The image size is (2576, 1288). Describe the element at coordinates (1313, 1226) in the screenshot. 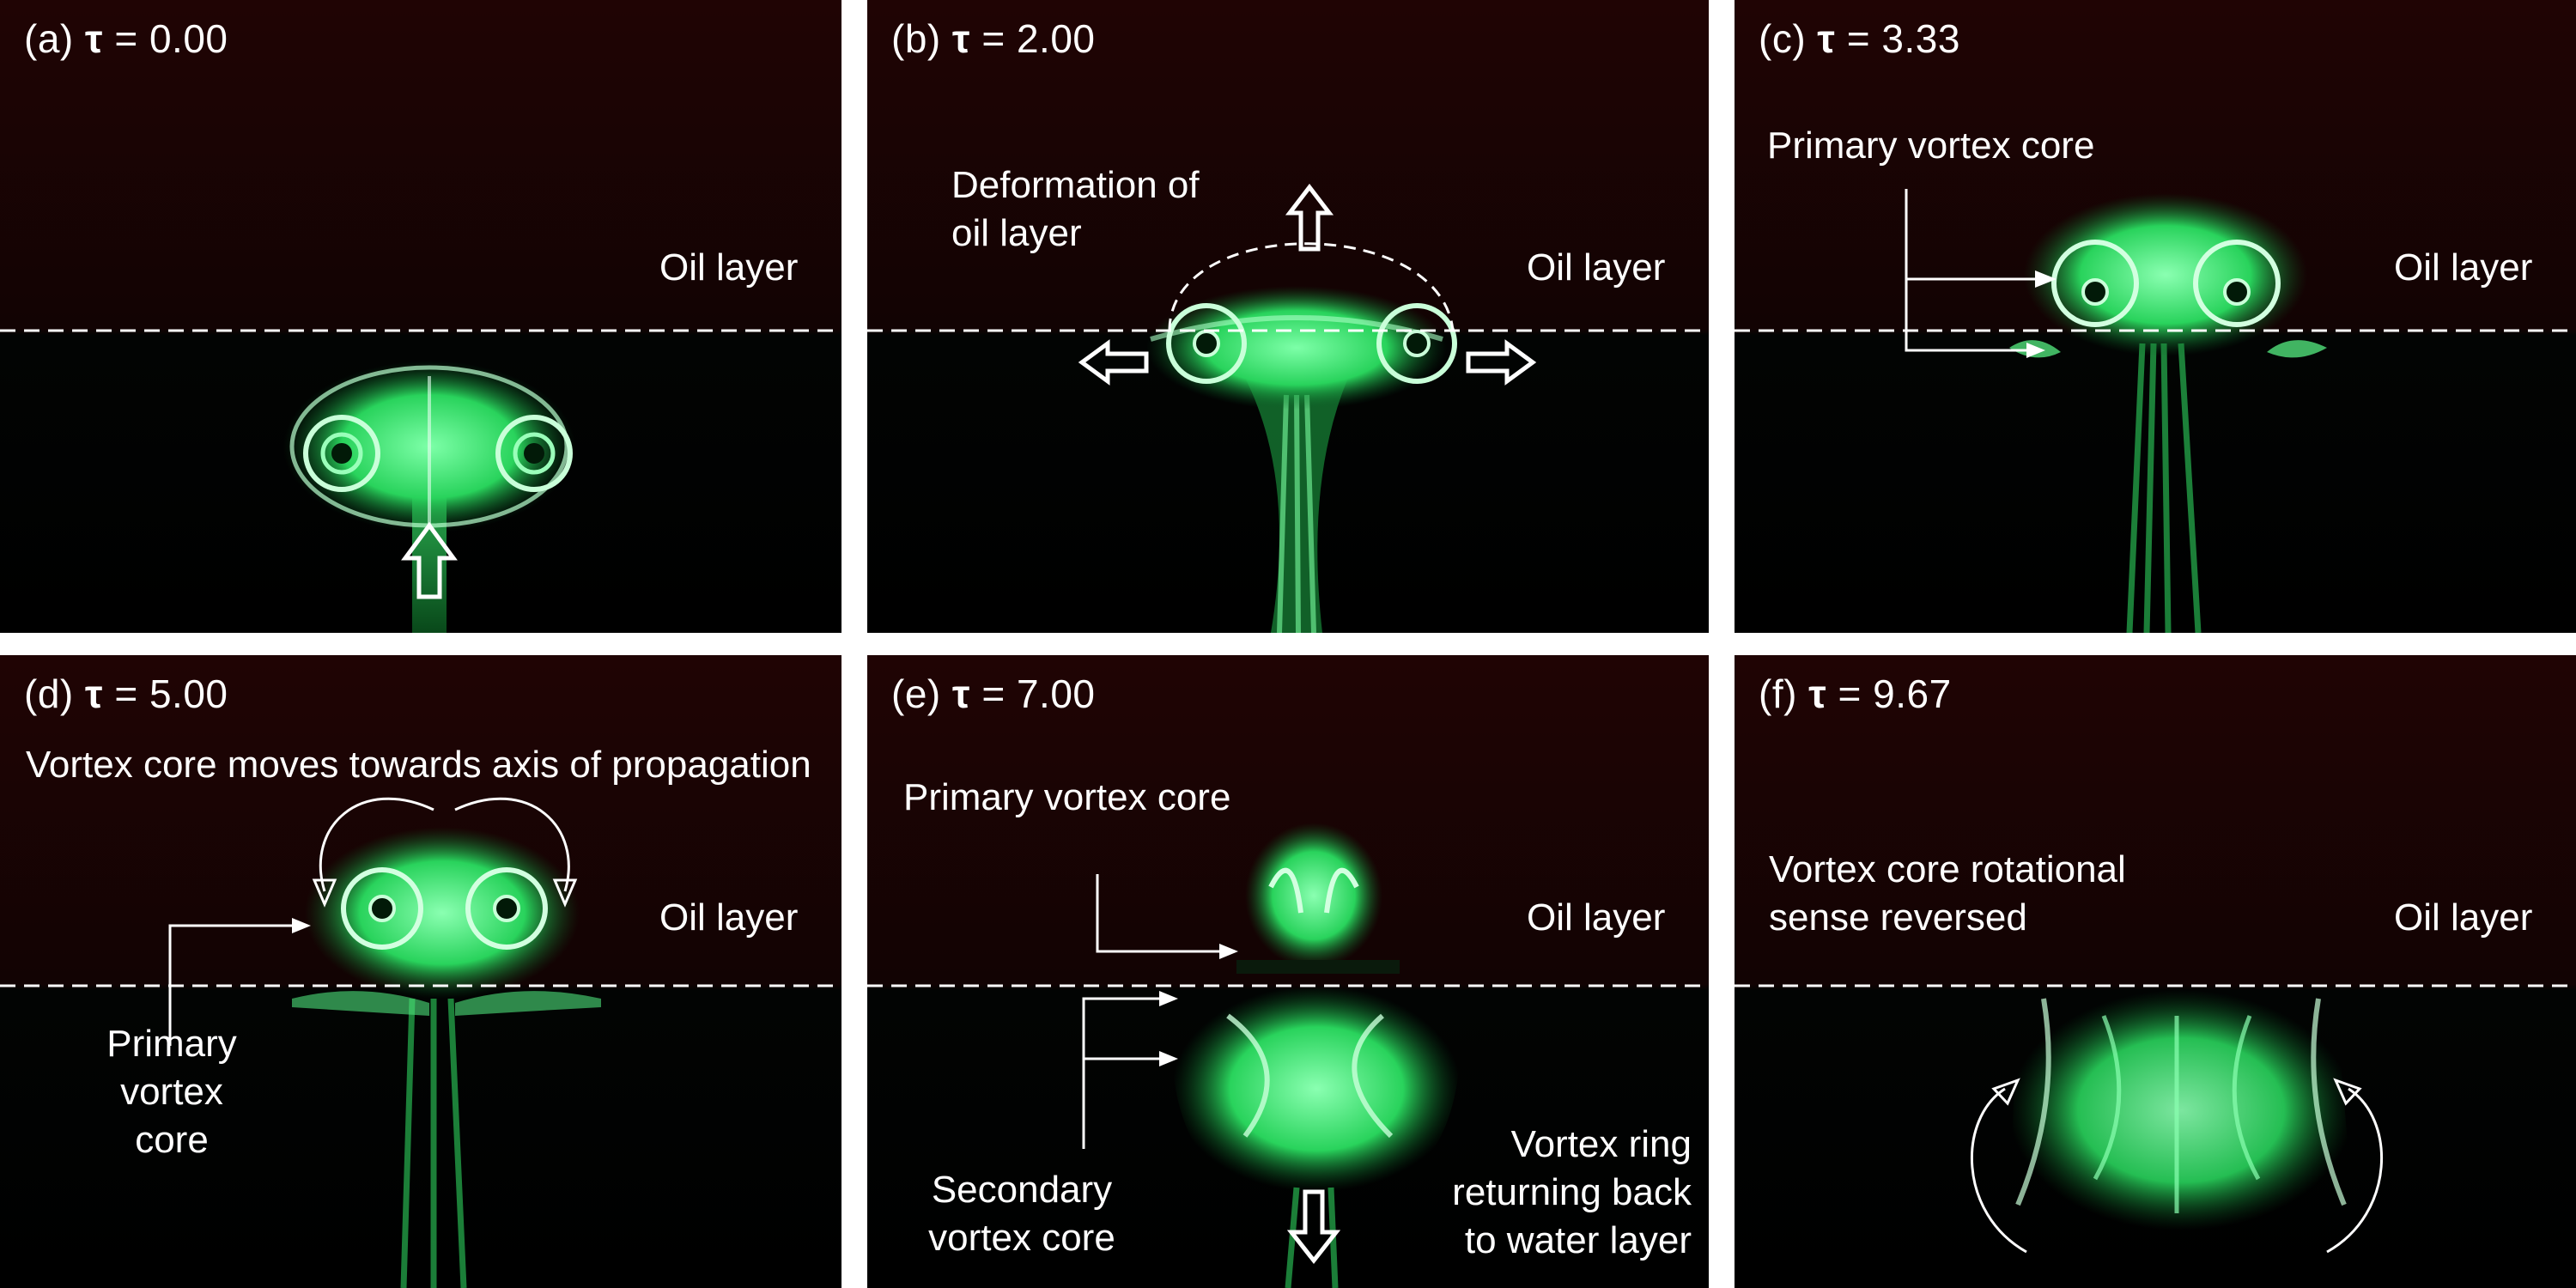

I see `down-arrow-icon` at that location.